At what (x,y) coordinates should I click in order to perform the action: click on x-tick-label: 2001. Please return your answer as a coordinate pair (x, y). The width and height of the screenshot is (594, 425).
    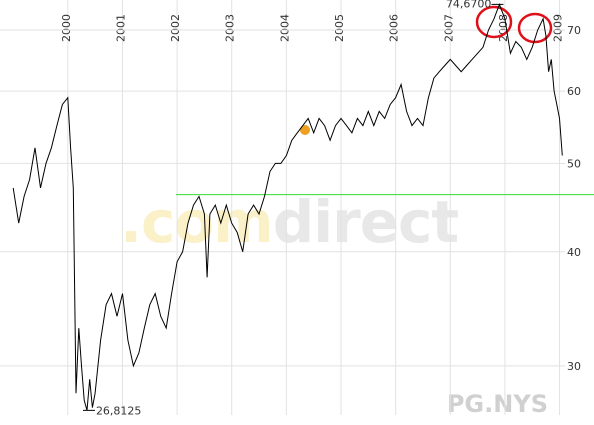
    Looking at the image, I should click on (120, 28).